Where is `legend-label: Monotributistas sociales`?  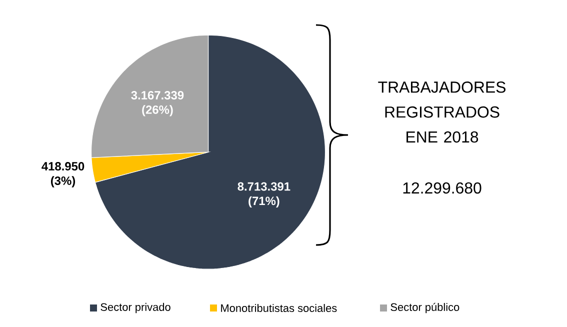 legend-label: Monotributistas sociales is located at coordinates (279, 308).